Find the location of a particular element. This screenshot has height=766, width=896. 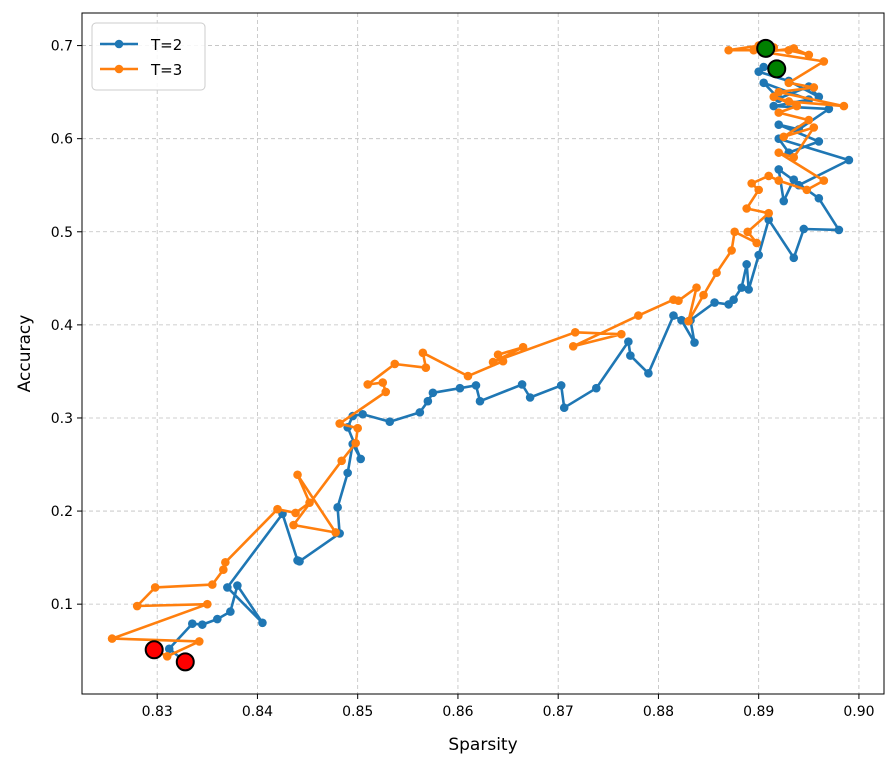

x-tick-label: 0.85 is located at coordinates (357, 712).